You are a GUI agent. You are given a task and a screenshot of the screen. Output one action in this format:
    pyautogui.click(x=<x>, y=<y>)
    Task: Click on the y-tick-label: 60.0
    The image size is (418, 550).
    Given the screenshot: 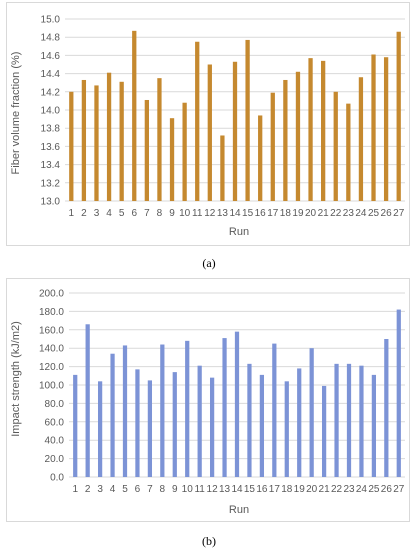 What is the action you would take?
    pyautogui.click(x=55, y=422)
    